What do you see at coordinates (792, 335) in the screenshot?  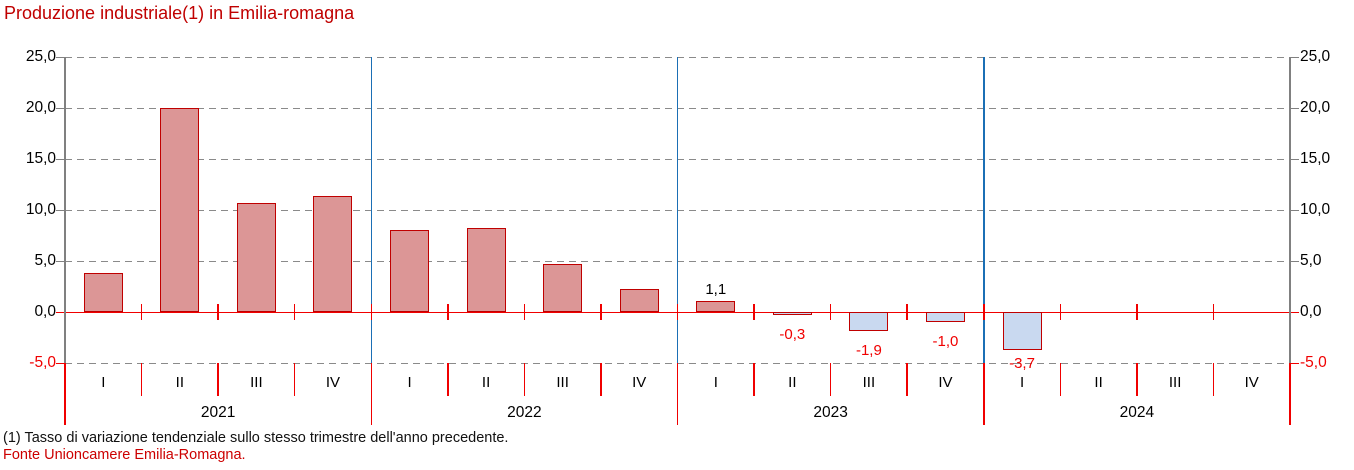 I see `bar-value-label: -0,3` at bounding box center [792, 335].